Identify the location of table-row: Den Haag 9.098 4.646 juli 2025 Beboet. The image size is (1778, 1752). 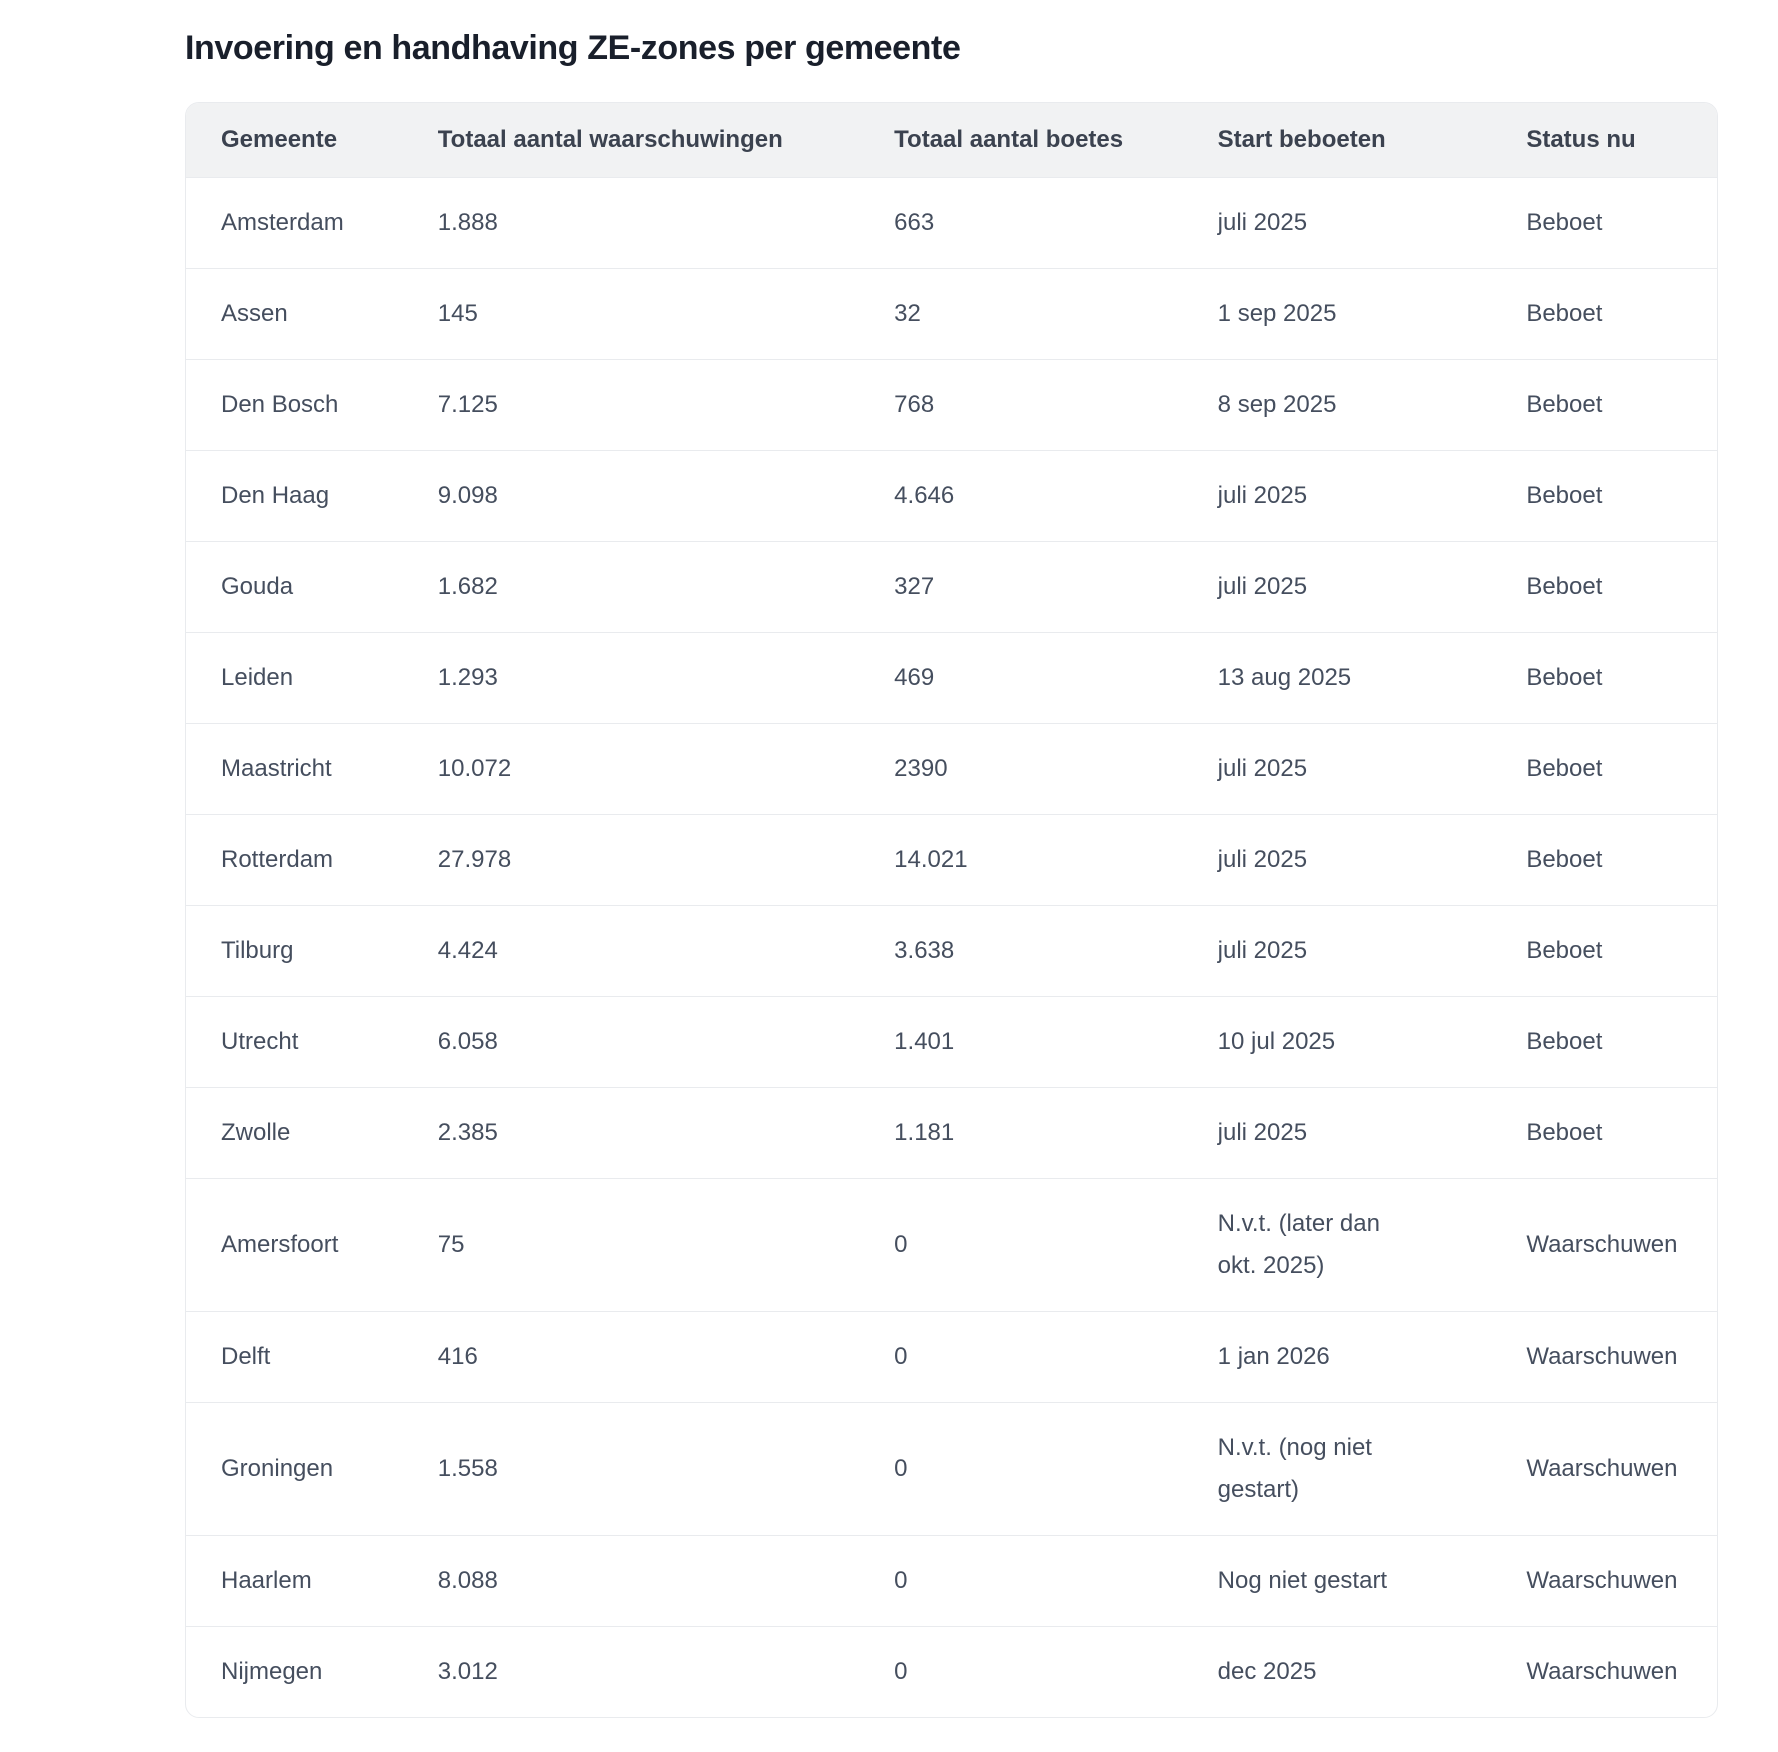
(951, 496).